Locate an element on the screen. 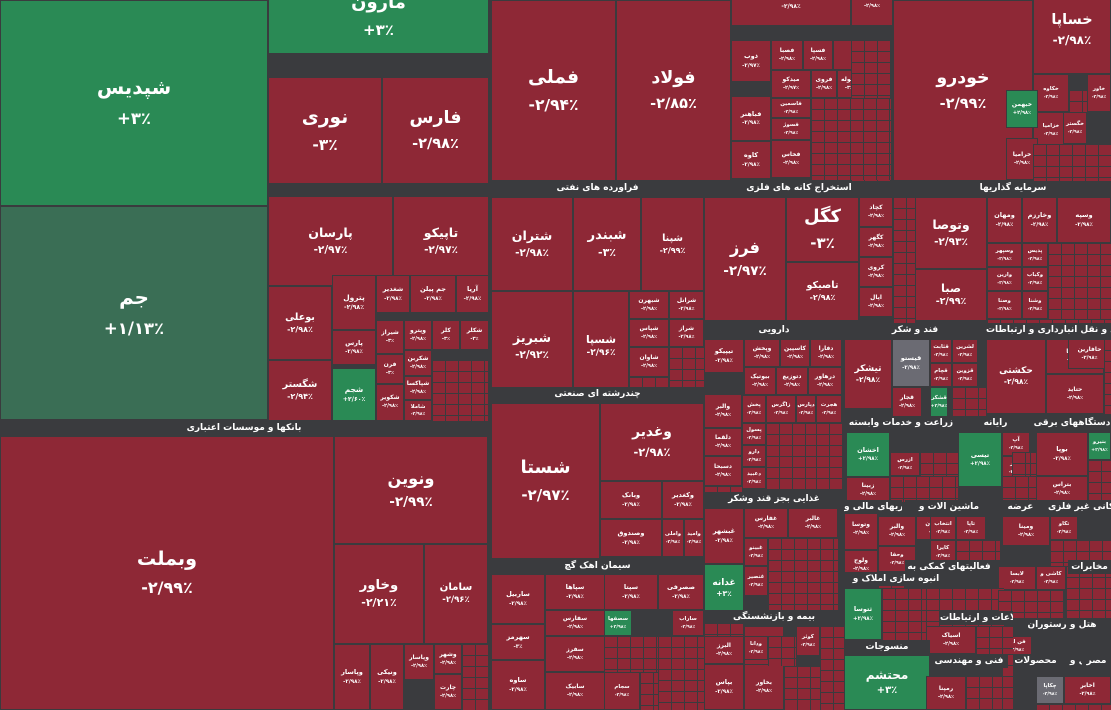  treemap-tile: زبینا -۲/۹۸٪ is located at coordinates (868, 490).